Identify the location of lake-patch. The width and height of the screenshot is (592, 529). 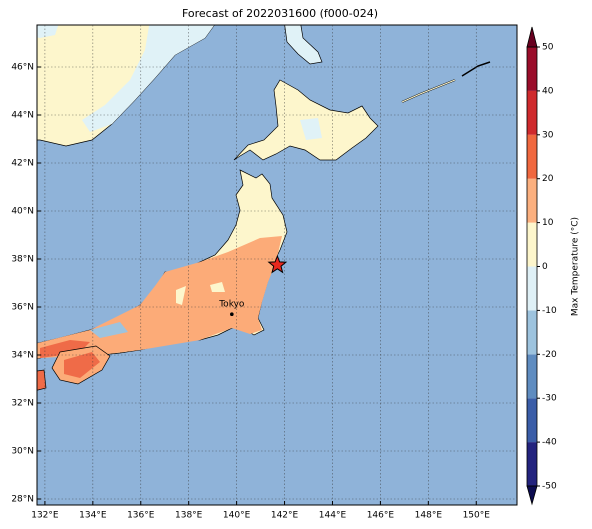
(109, 330).